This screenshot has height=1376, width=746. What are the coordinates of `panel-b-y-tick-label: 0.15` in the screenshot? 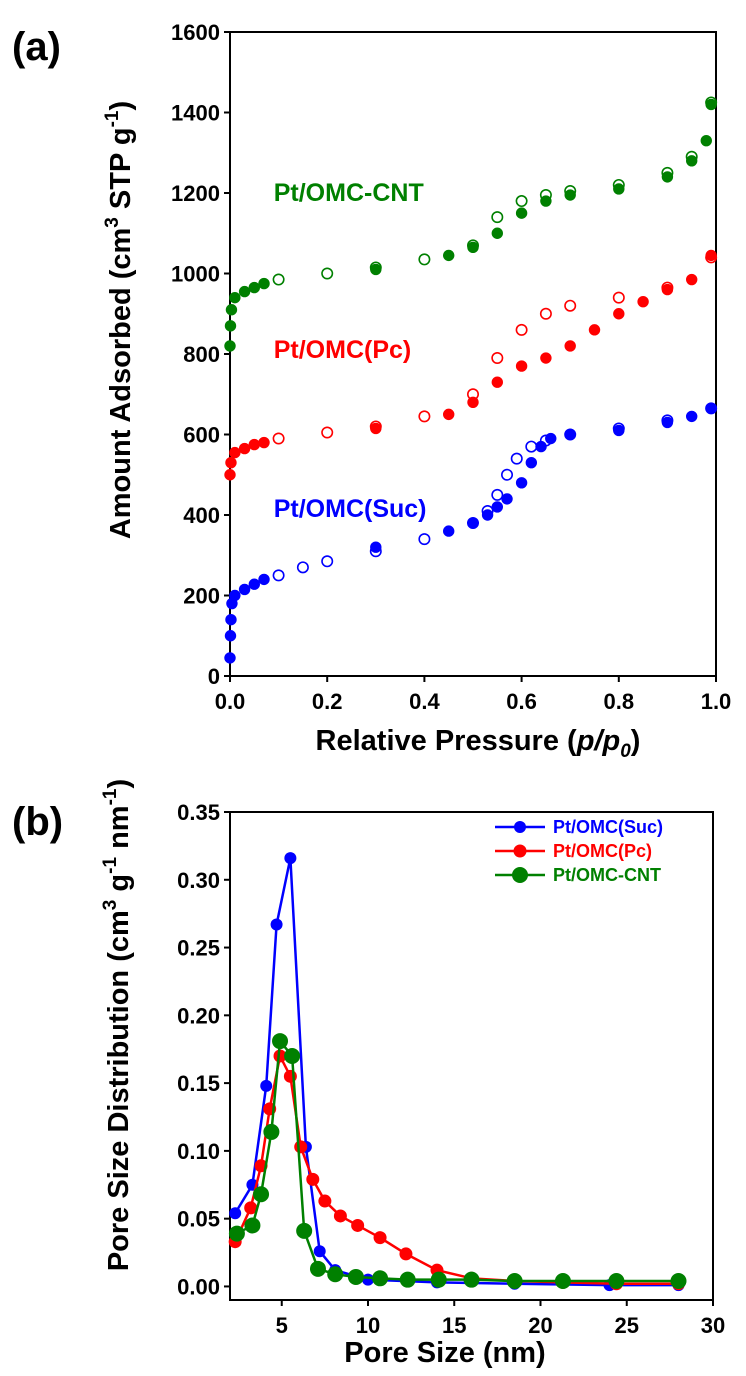 It's located at (198, 1083).